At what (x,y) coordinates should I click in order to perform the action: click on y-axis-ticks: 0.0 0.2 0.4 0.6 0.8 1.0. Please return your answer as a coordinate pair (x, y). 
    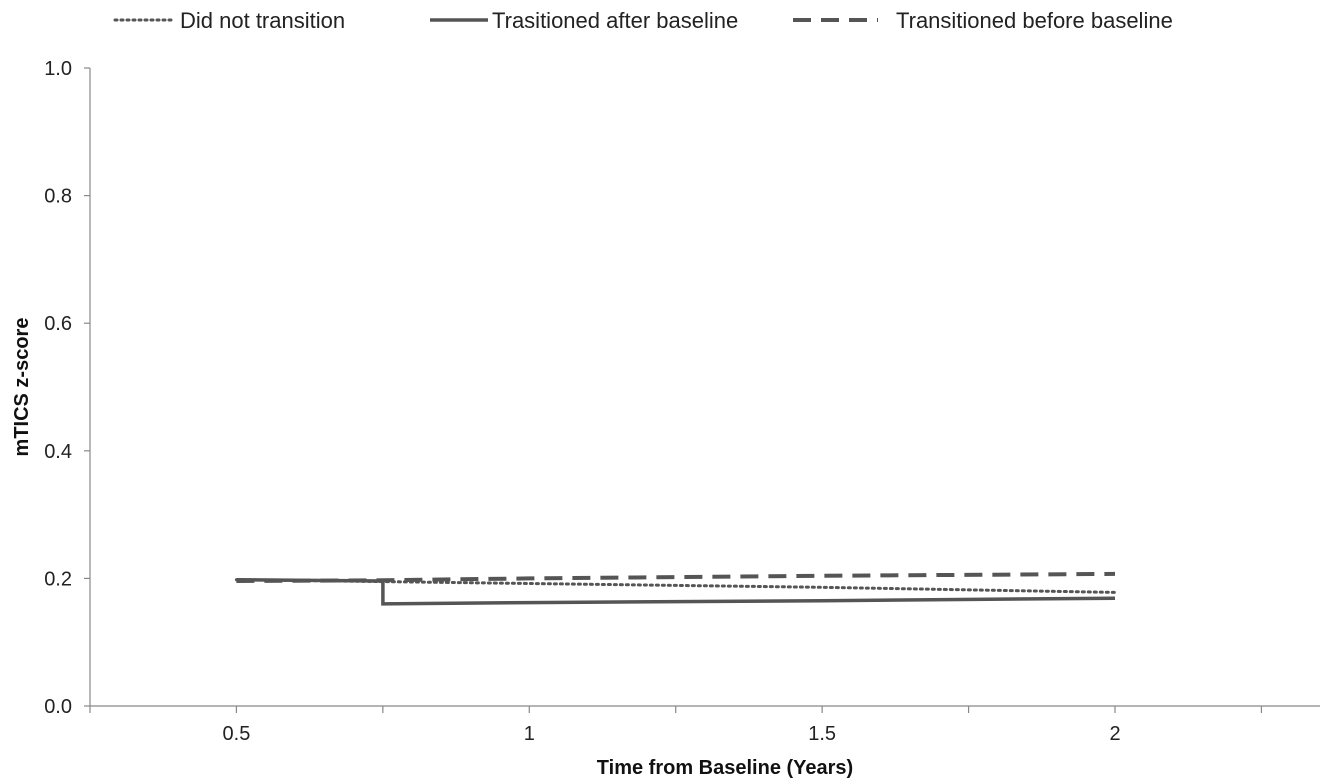
    Looking at the image, I should click on (67, 388).